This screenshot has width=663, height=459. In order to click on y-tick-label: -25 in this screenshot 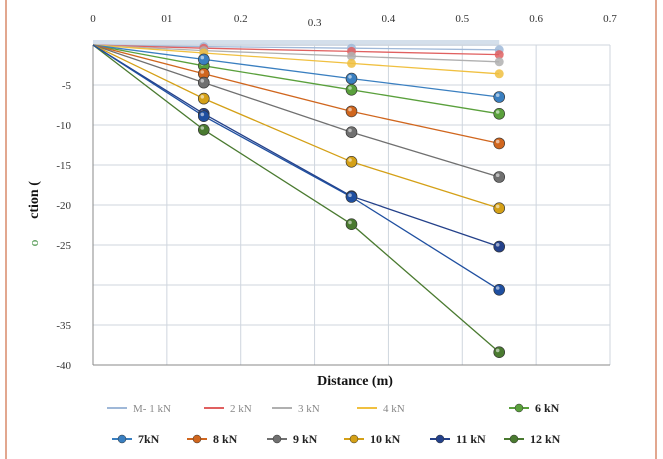, I will do `click(63, 246)`.